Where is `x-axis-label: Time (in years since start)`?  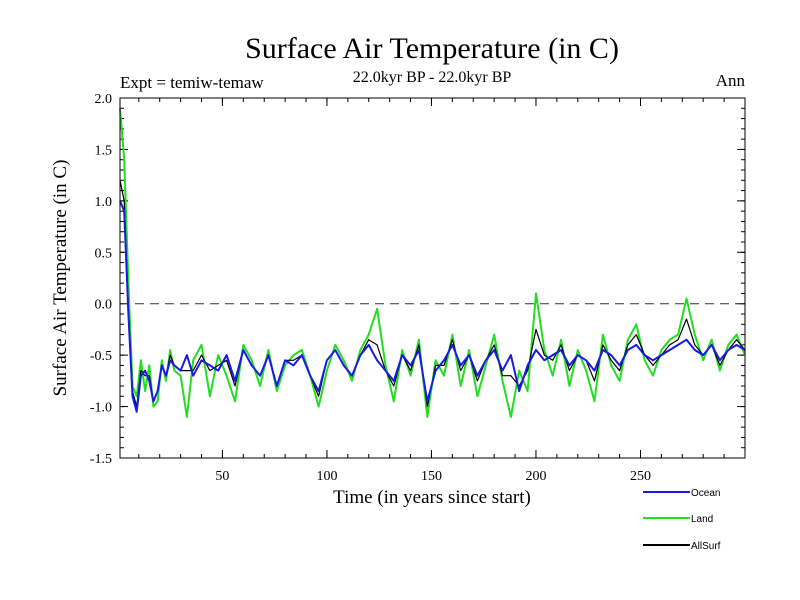 x-axis-label: Time (in years since start) is located at coordinates (432, 497).